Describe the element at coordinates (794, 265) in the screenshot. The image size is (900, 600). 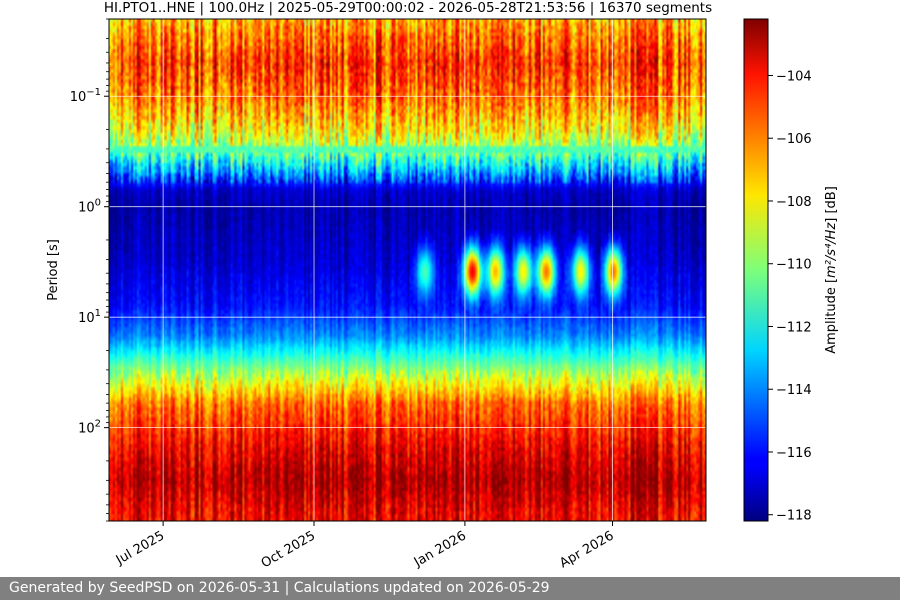
I see `colorbar-tick-label-3: −110` at that location.